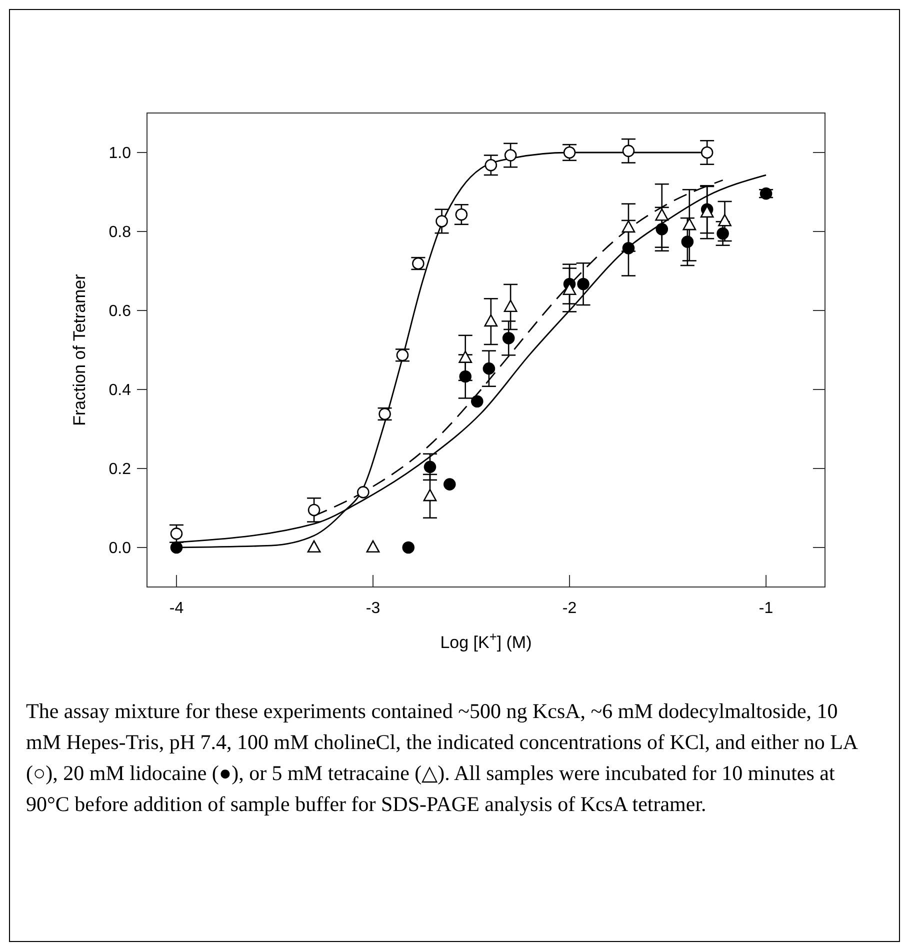 This screenshot has width=909, height=951. Describe the element at coordinates (120, 469) in the screenshot. I see `y-tick-label: 0.2` at that location.